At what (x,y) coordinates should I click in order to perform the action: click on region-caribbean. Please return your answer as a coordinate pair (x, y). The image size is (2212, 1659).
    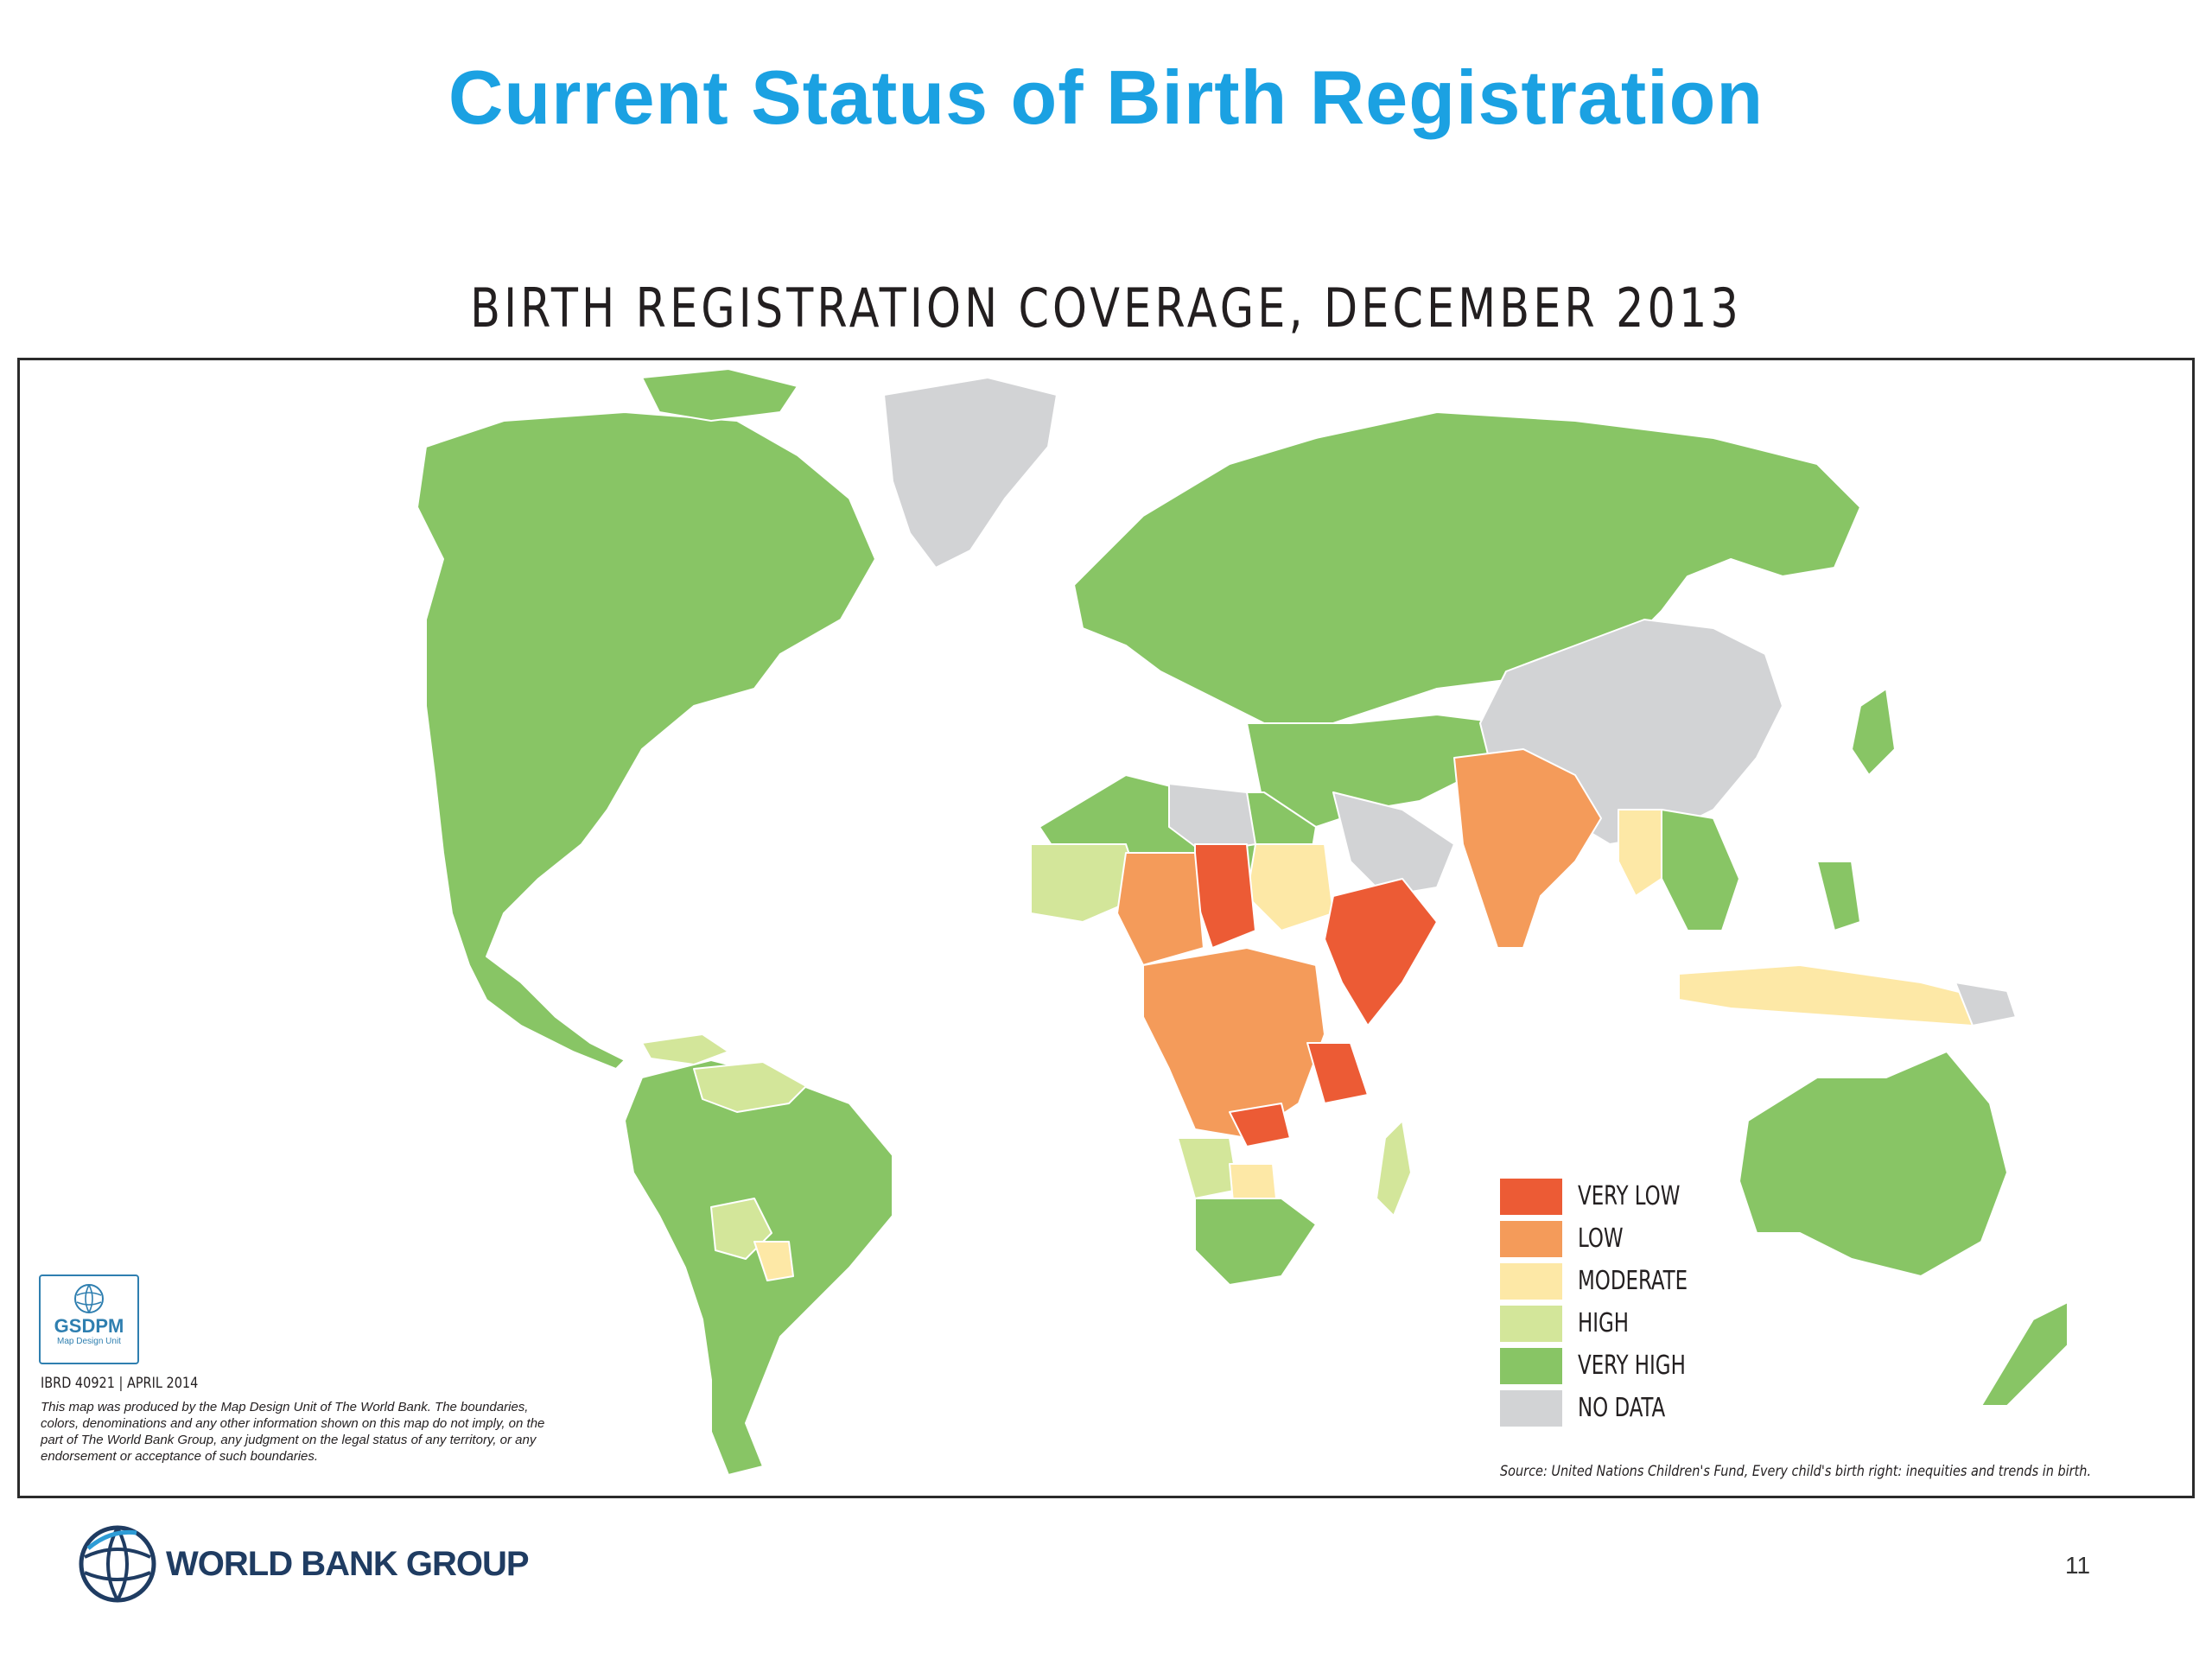
    Looking at the image, I should click on (685, 1049).